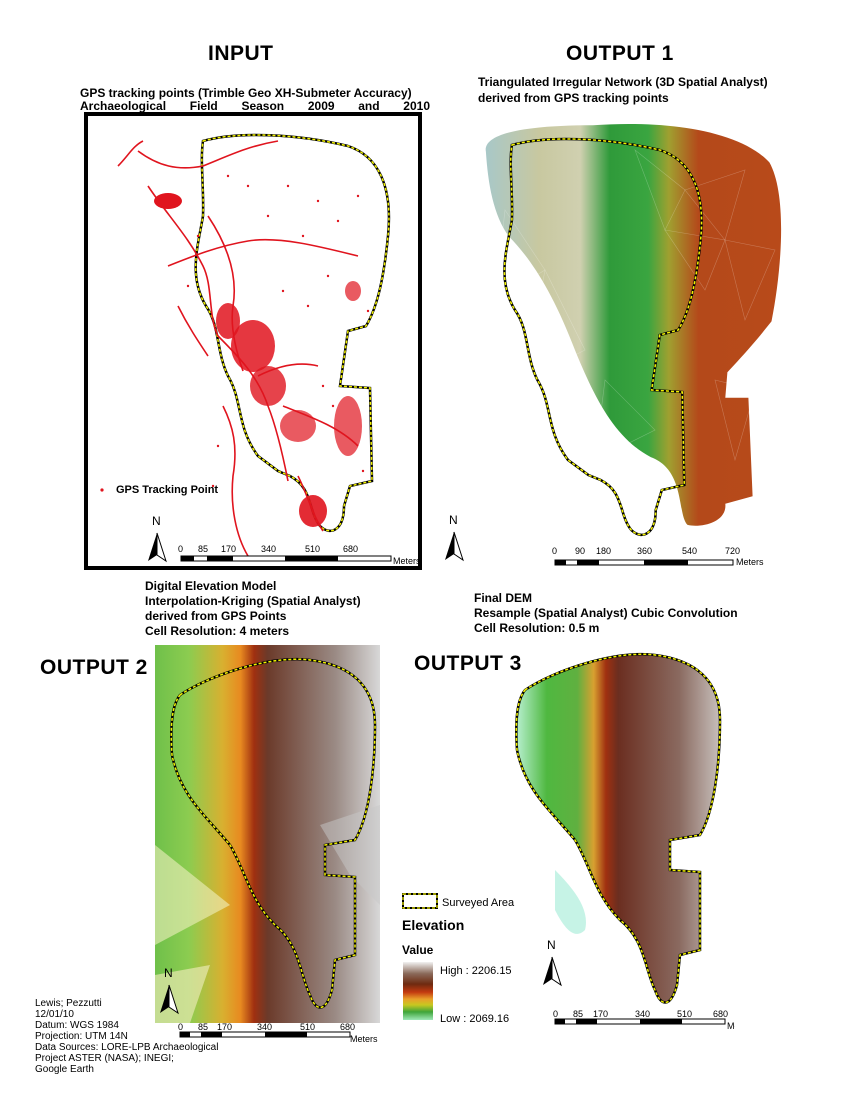  I want to click on subtitle-word: 2010, so click(416, 106).